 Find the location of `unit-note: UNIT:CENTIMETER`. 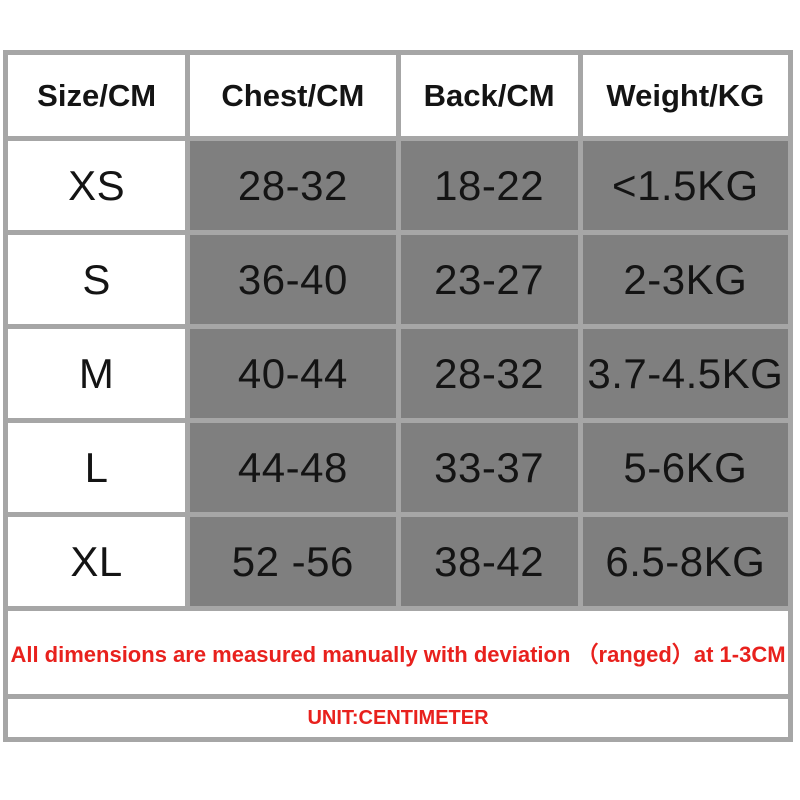

unit-note: UNIT:CENTIMETER is located at coordinates (398, 718).